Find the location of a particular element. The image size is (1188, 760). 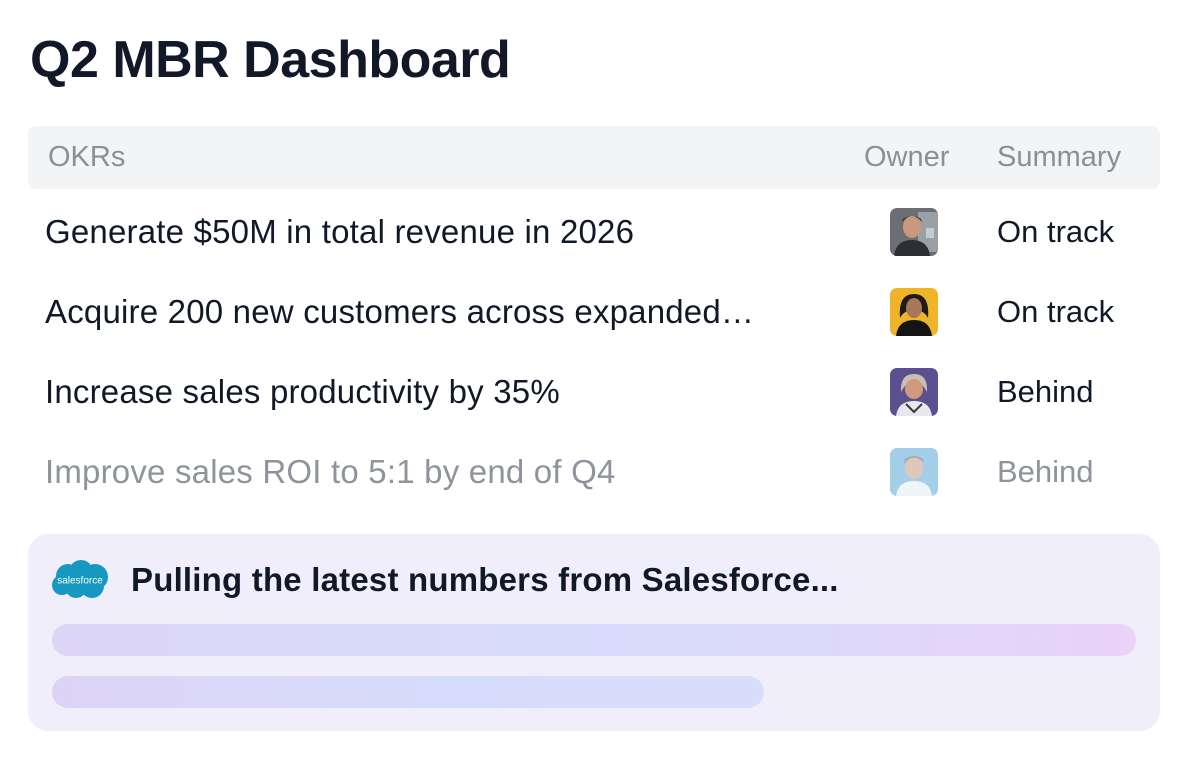

okr-title: Increase sales productivity by 35% is located at coordinates (302, 391).